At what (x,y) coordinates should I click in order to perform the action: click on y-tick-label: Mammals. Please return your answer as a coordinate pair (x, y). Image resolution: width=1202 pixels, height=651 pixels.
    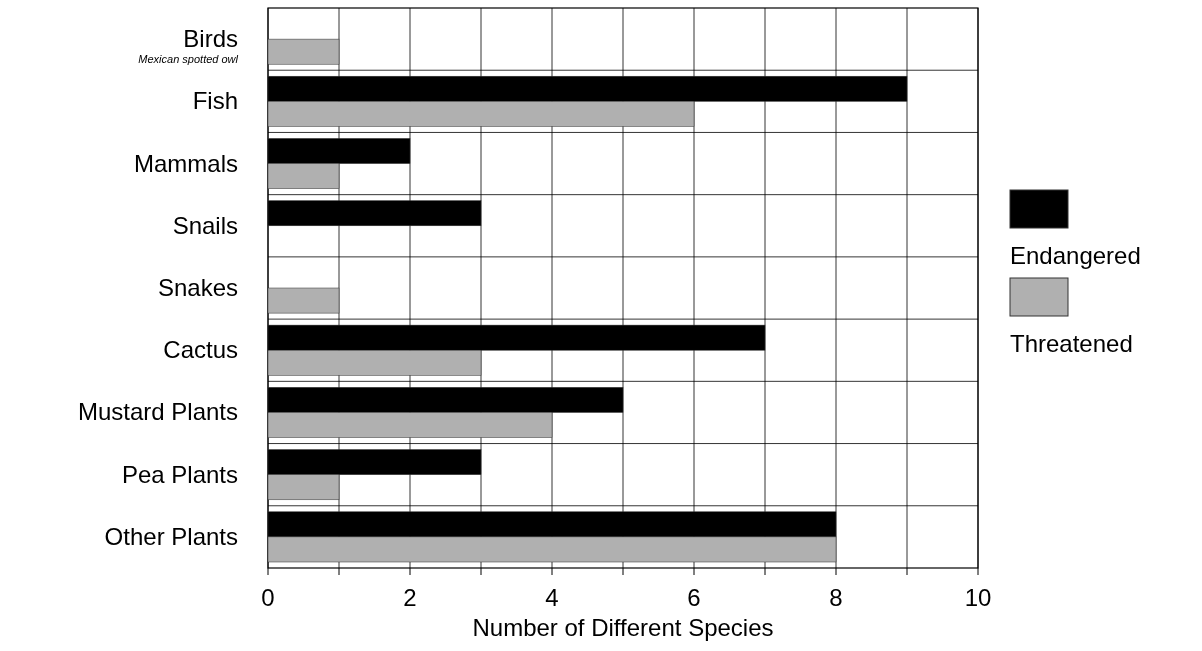
    Looking at the image, I should click on (185, 163).